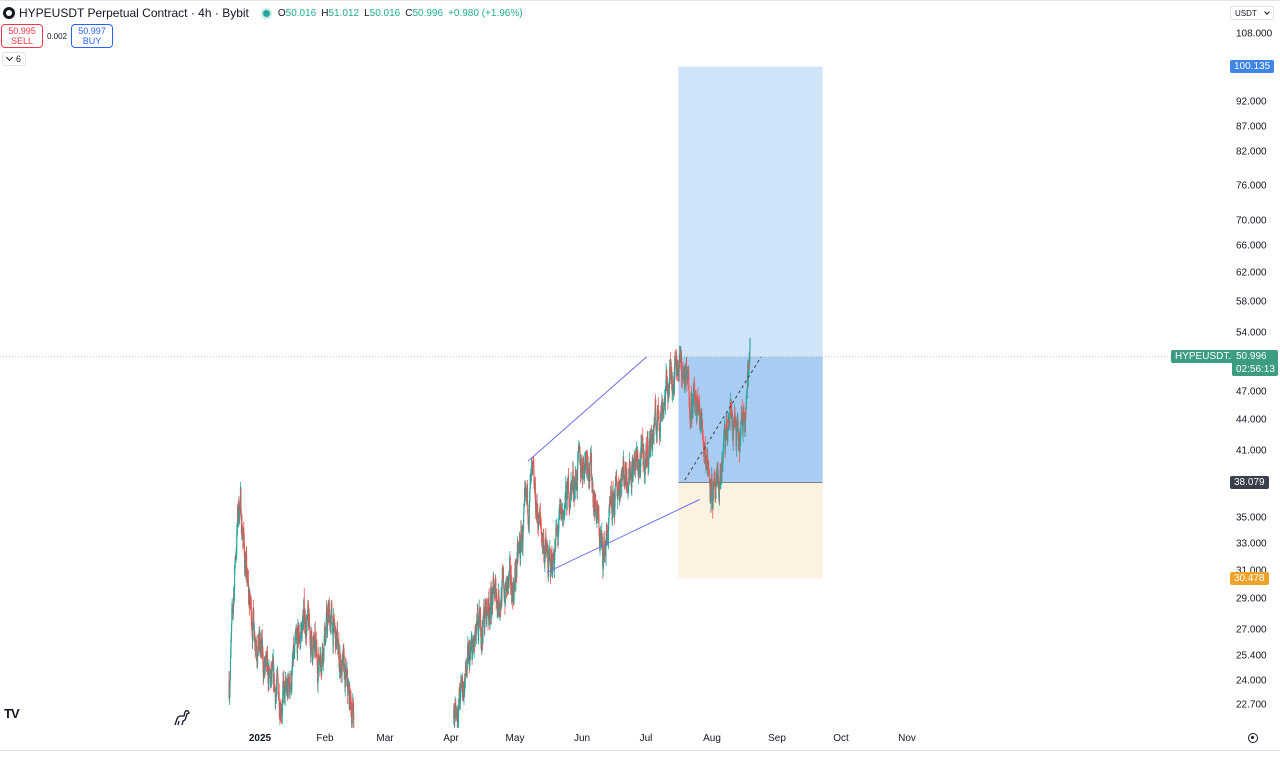 This screenshot has height=757, width=1280. I want to click on ohlc-open: O50.016, so click(297, 13).